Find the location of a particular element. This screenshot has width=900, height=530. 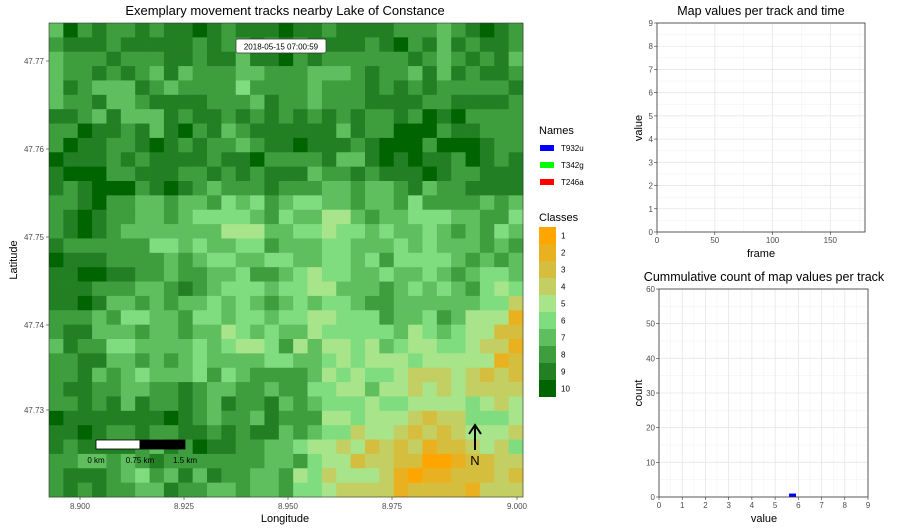

y-tick-label: 3 is located at coordinates (651, 162).